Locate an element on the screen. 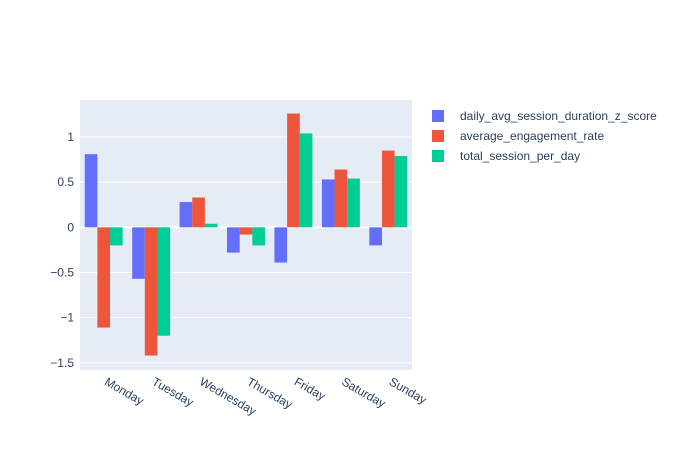 Image resolution: width=700 pixels, height=450 pixels. legend-item-engagement-rate: average_engagement_rate is located at coordinates (544, 136).